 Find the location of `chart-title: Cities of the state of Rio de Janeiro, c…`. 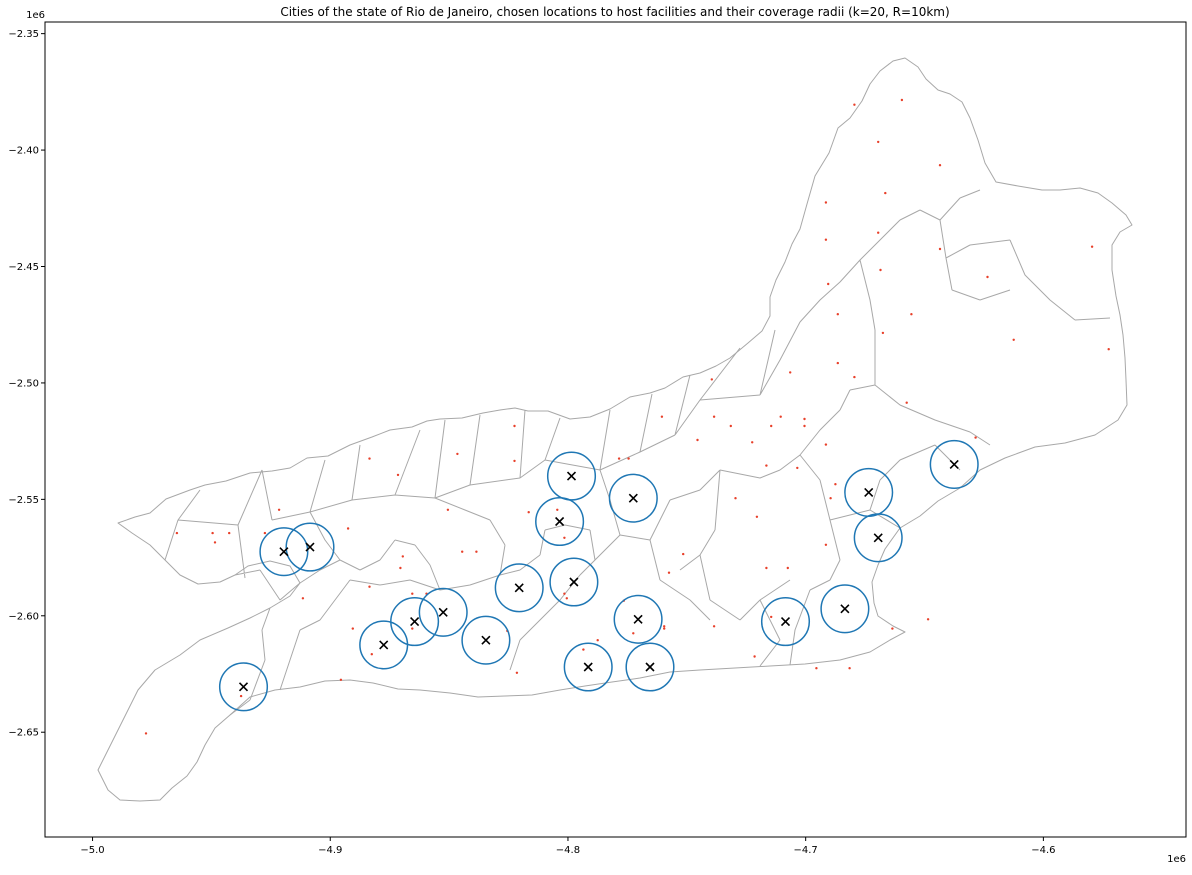

chart-title: Cities of the state of Rio de Janeiro, c… is located at coordinates (614, 12).